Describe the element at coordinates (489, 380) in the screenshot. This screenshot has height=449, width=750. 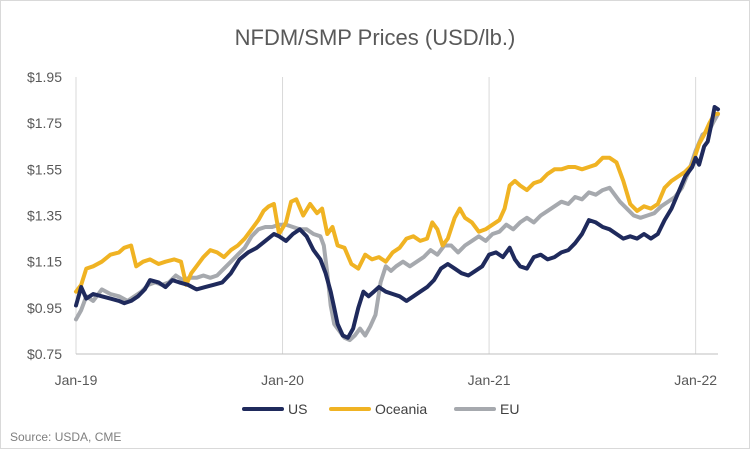
I see `x-tick-label: Jan-21` at that location.